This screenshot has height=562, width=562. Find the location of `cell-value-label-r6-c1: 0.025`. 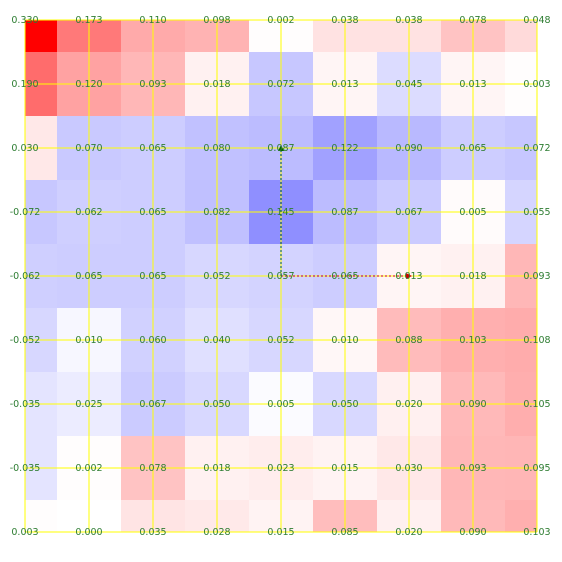

cell-value-label-r6-c1: 0.025 is located at coordinates (88, 404).